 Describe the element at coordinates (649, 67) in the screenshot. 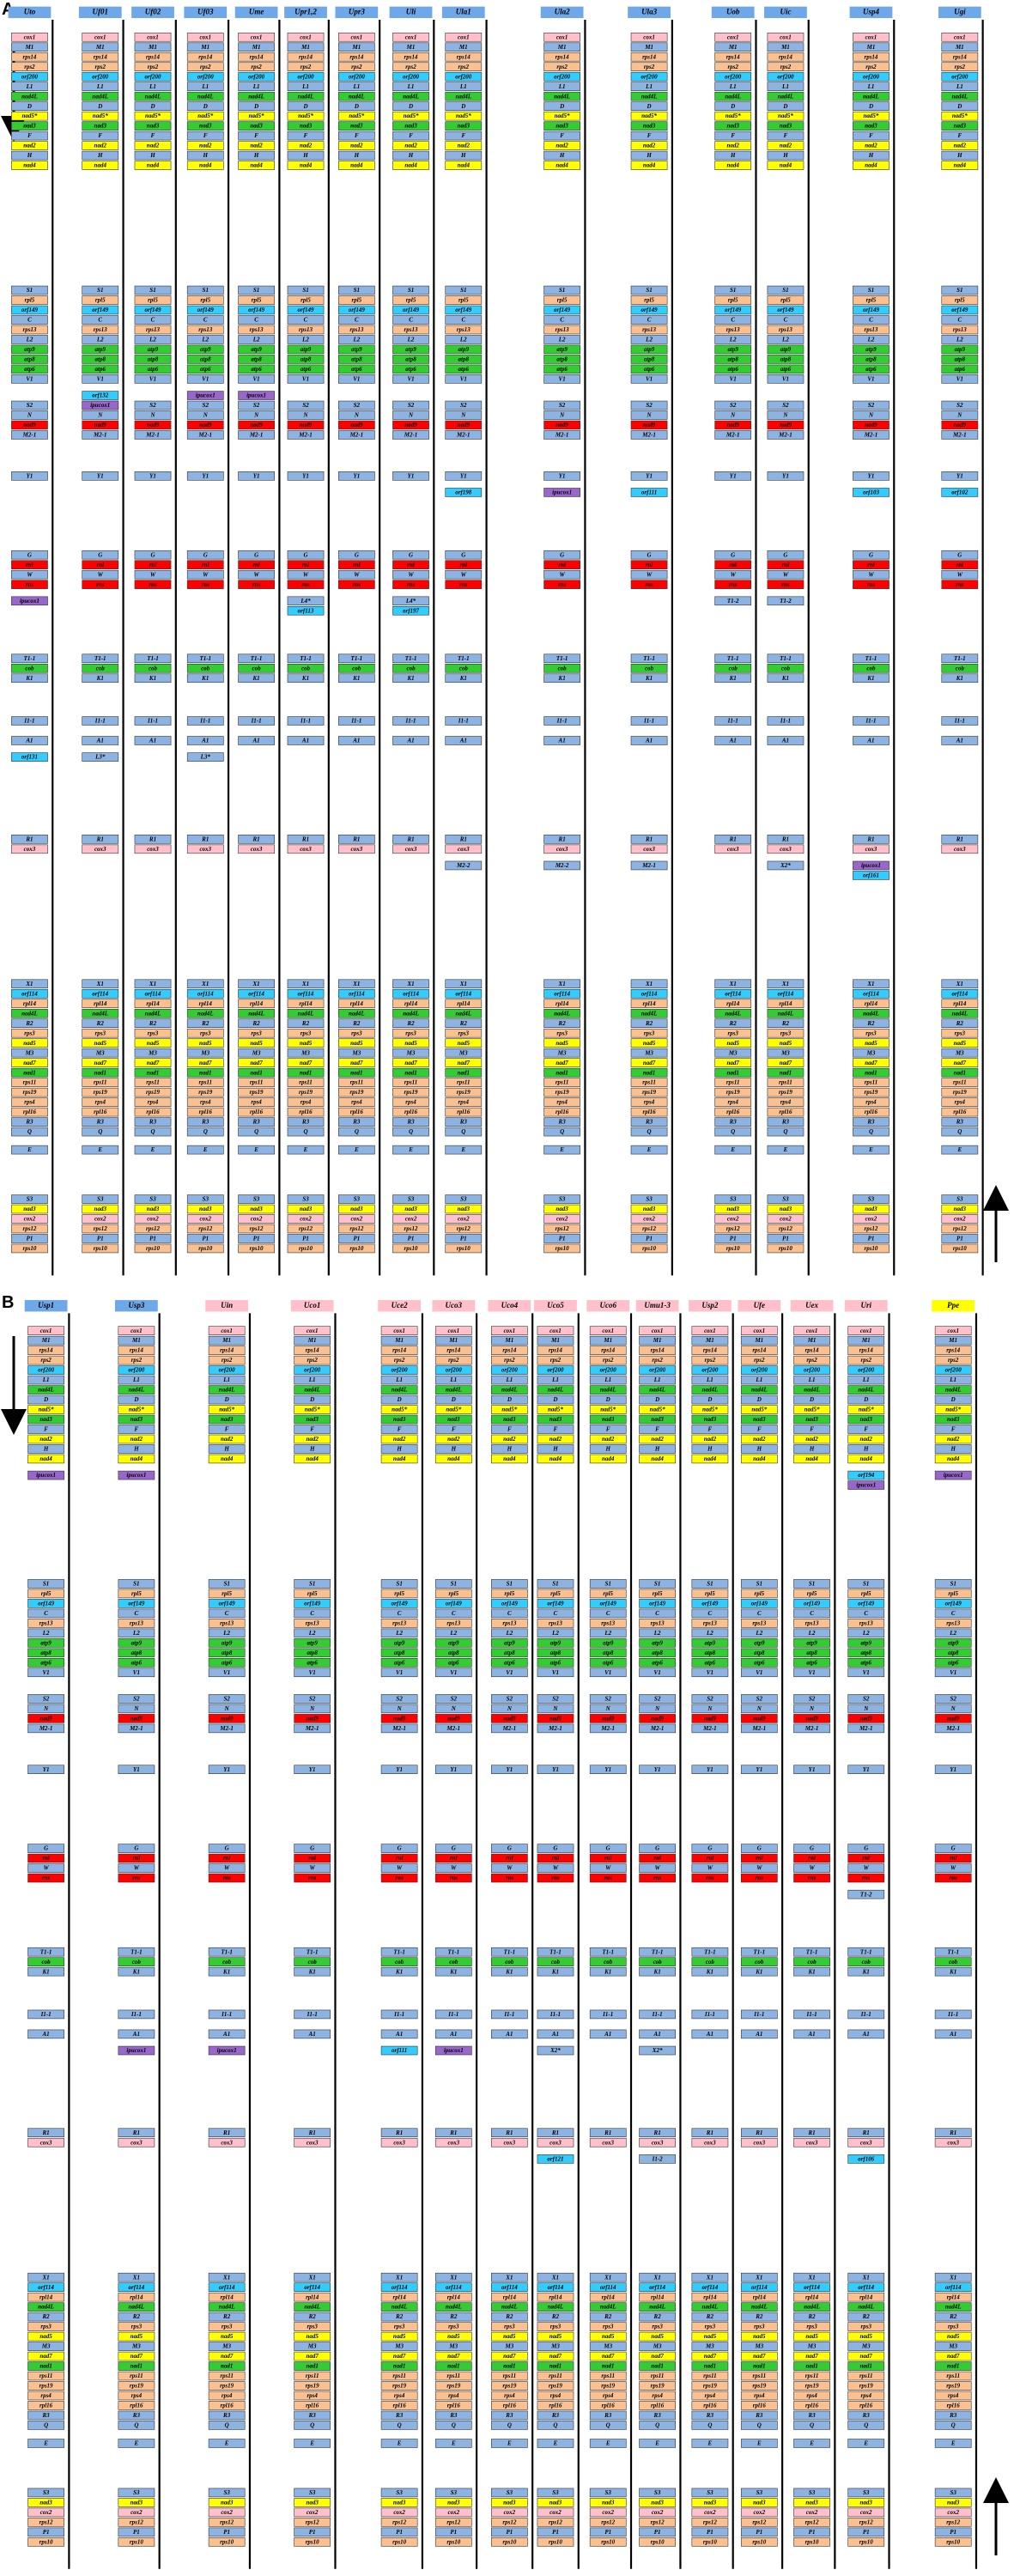

I see `gene-block-label: rps2` at that location.